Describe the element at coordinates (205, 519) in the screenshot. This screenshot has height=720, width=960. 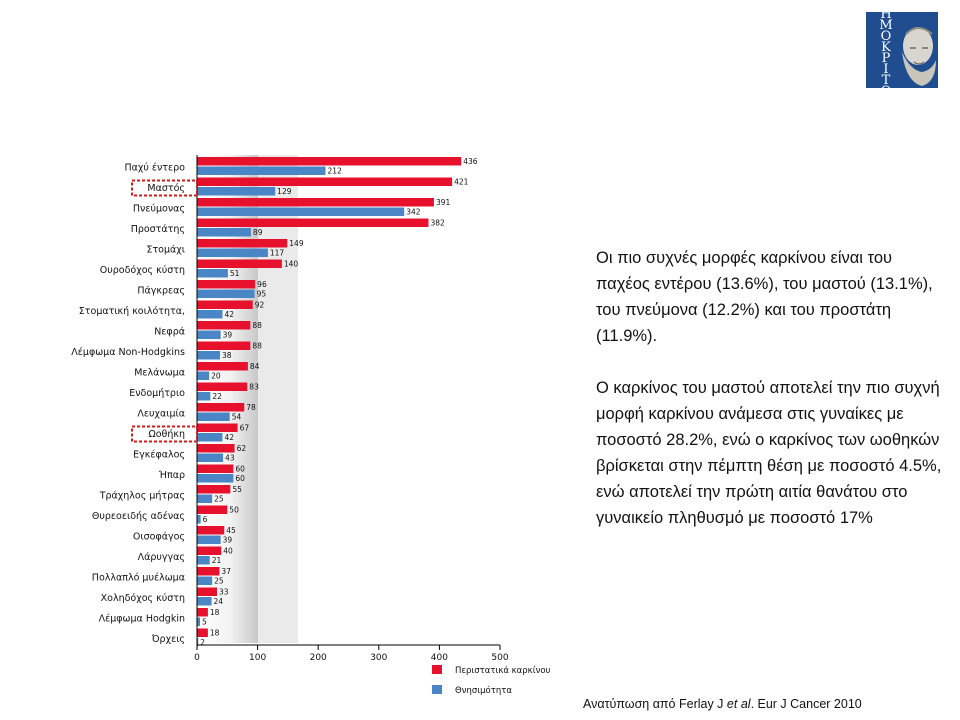
I see `mortality-value-label: 6` at that location.